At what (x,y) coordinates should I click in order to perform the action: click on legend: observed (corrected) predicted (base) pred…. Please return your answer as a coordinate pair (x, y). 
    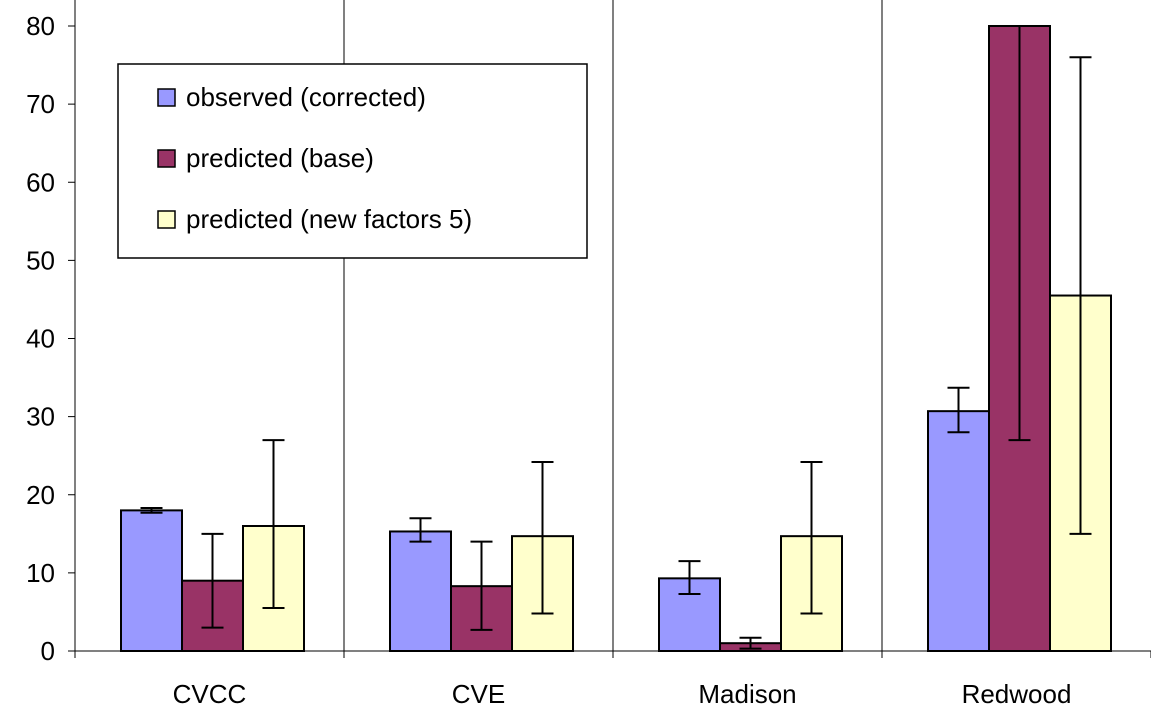
    Looking at the image, I should click on (352, 161).